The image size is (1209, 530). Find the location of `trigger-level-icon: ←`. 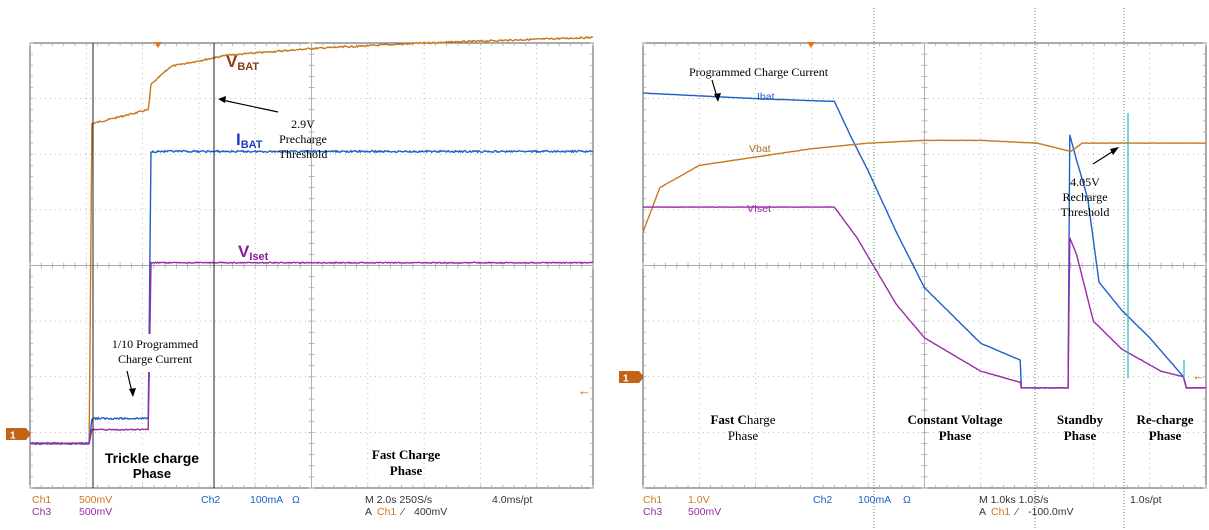

trigger-level-icon: ← is located at coordinates (584, 390).